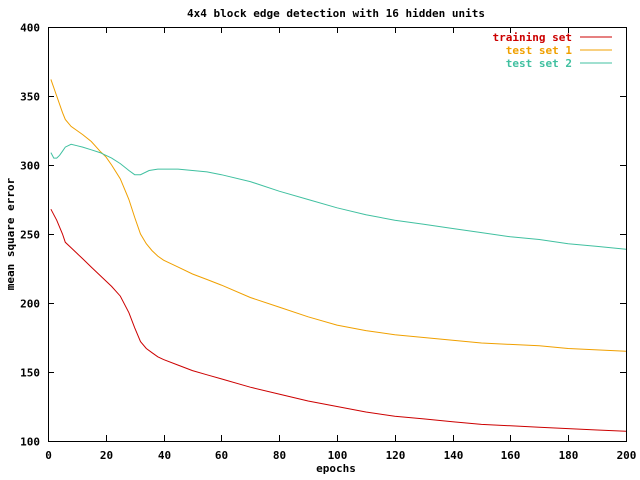  I want to click on x-tick-label: 120, so click(396, 455).